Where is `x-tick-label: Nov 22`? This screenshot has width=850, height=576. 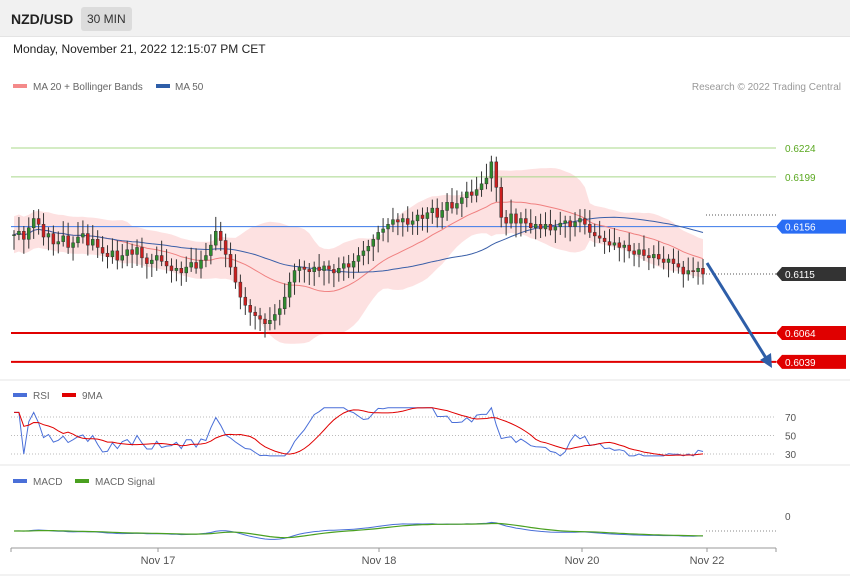 x-tick-label: Nov 22 is located at coordinates (707, 561).